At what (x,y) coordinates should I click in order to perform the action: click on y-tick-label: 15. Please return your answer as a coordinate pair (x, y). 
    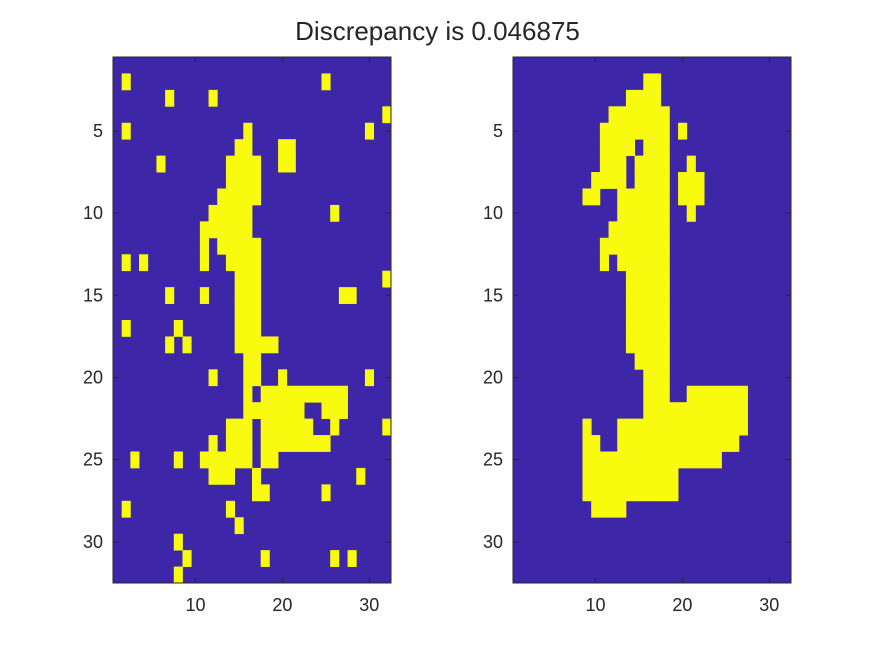
    Looking at the image, I should click on (93, 295).